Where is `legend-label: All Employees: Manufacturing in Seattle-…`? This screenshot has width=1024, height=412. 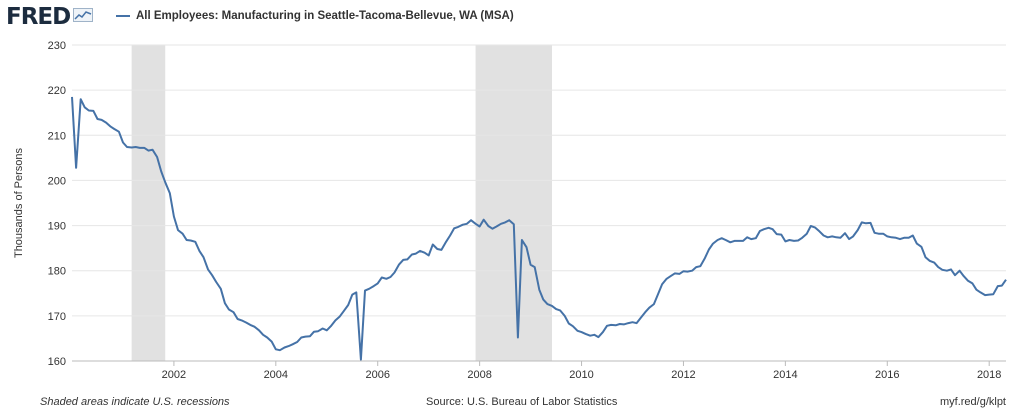
legend-label: All Employees: Manufacturing in Seattle-… is located at coordinates (325, 16).